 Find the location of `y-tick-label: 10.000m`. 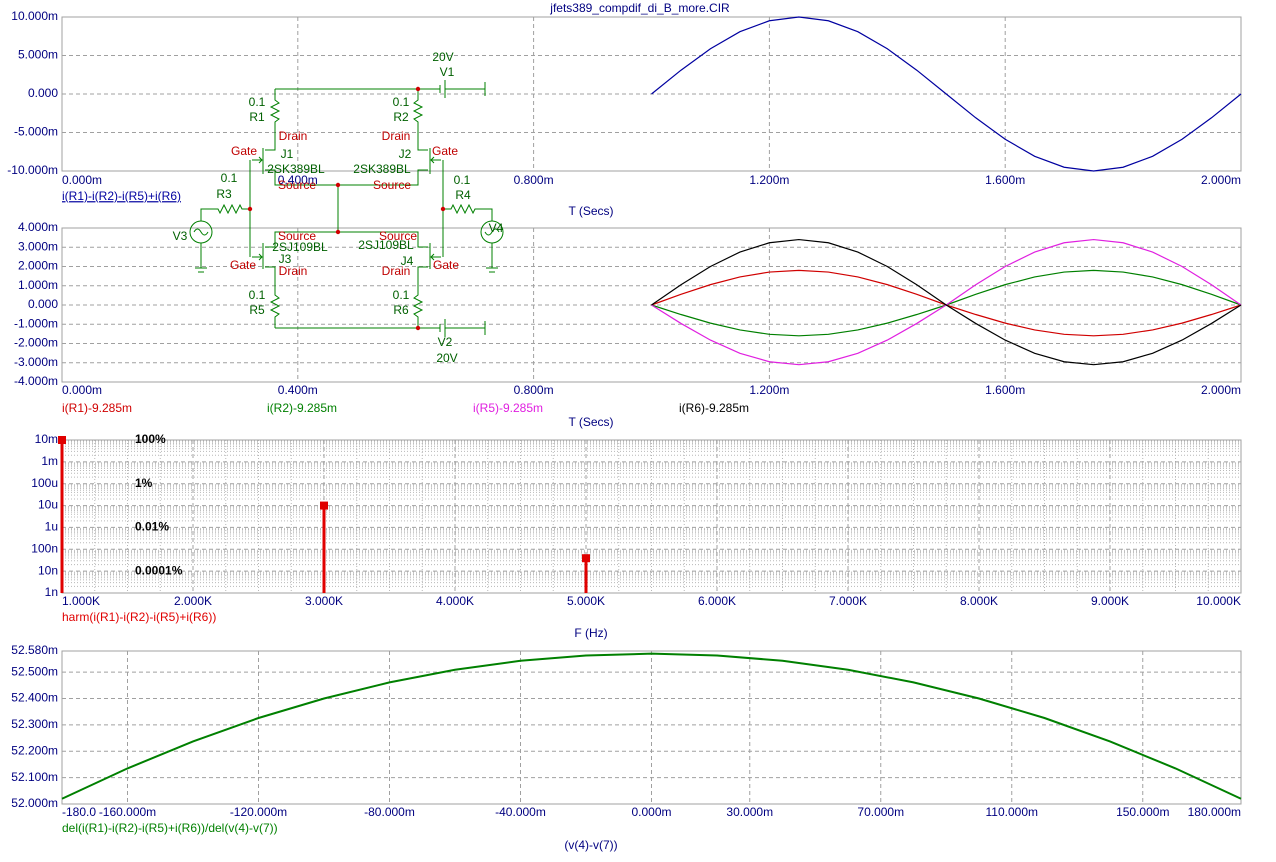

y-tick-label: 10.000m is located at coordinates (34, 16).